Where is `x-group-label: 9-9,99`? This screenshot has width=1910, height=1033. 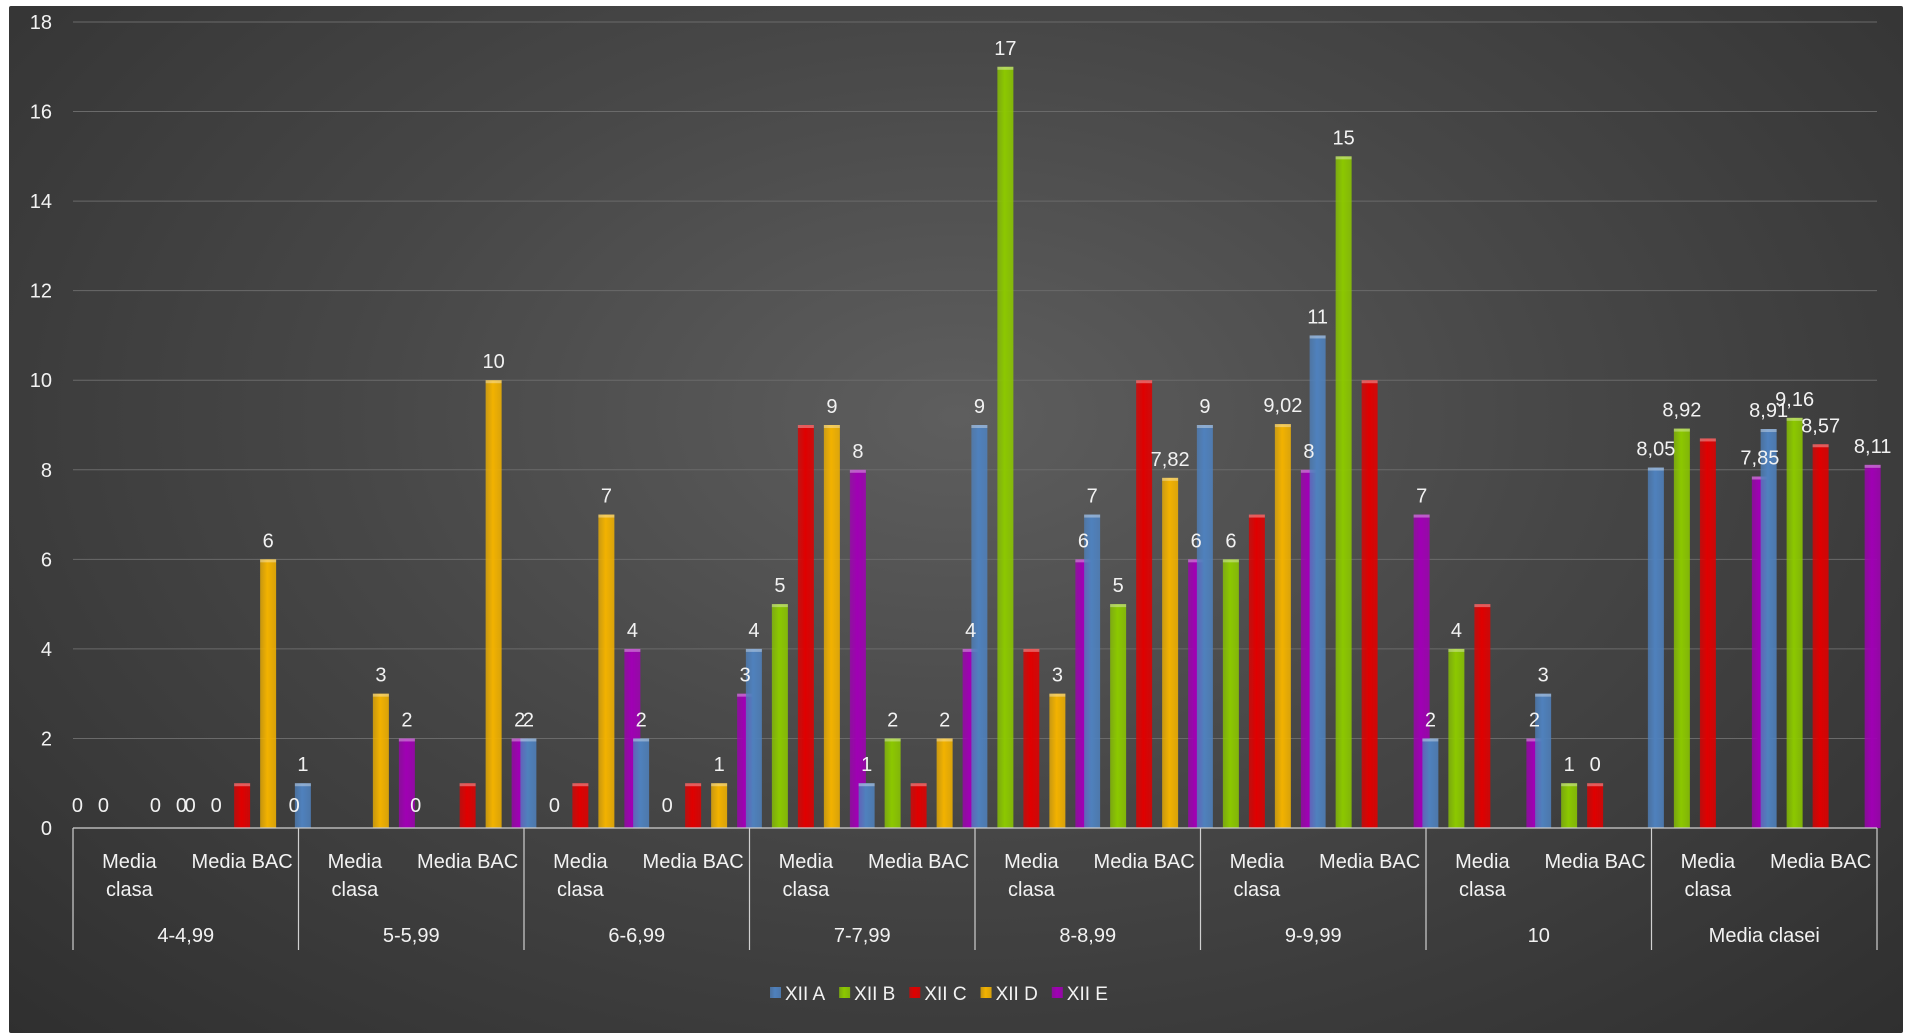
x-group-label: 9-9,99 is located at coordinates (1313, 936).